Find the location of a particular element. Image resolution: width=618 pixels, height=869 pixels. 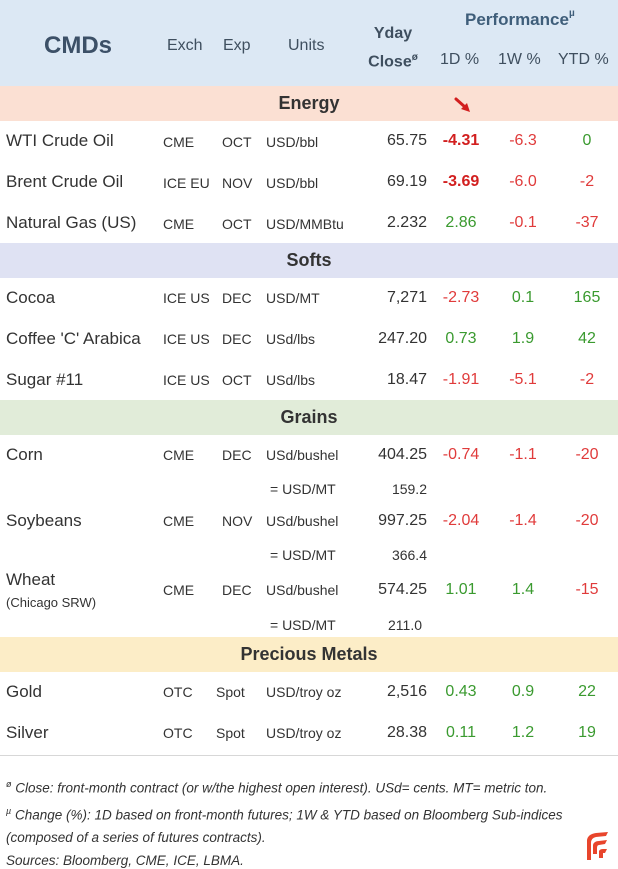

perf-1w: -6.3 is located at coordinates (523, 140).